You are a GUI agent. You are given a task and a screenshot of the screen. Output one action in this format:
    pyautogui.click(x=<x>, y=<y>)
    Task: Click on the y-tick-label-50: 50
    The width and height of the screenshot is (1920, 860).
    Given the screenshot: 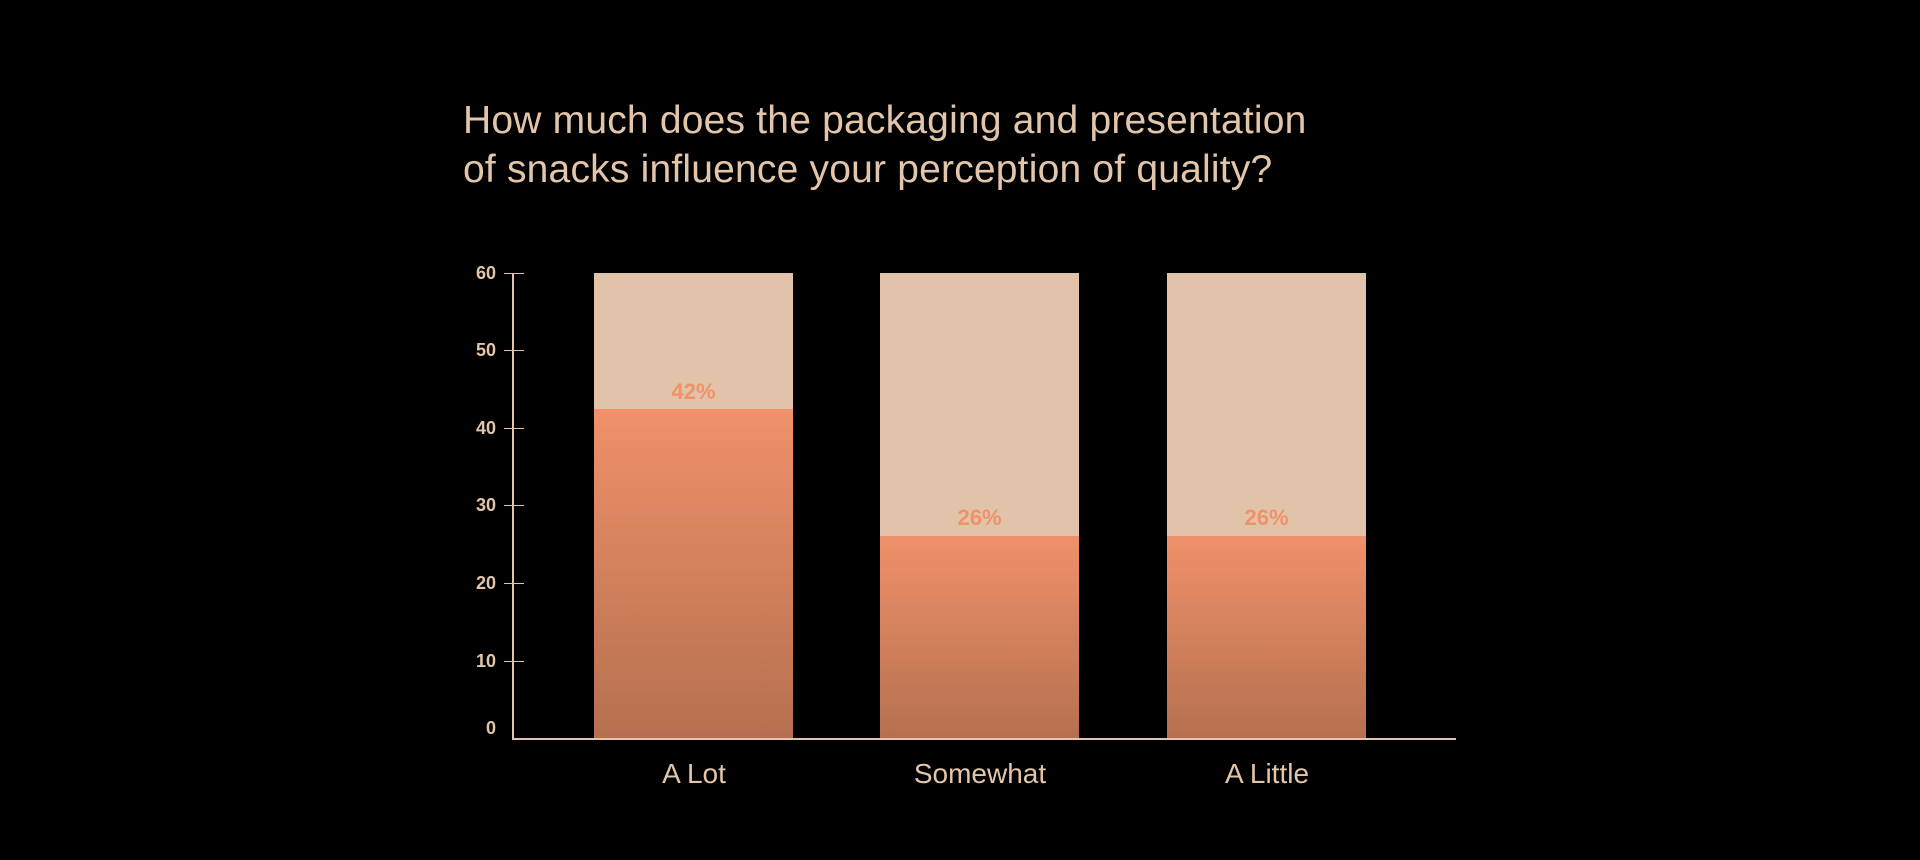 What is the action you would take?
    pyautogui.click(x=485, y=350)
    